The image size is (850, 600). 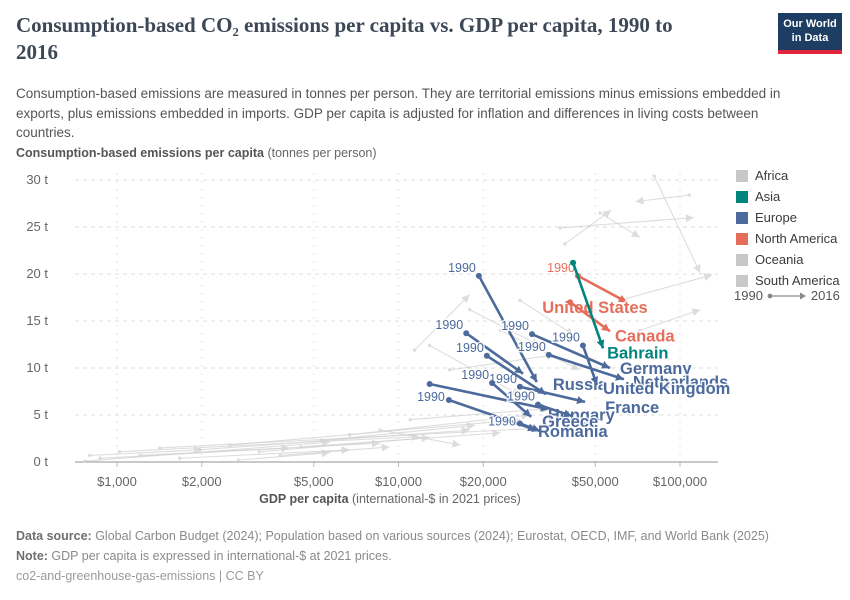 I want to click on series-hungary: Hungary, so click(x=521, y=403).